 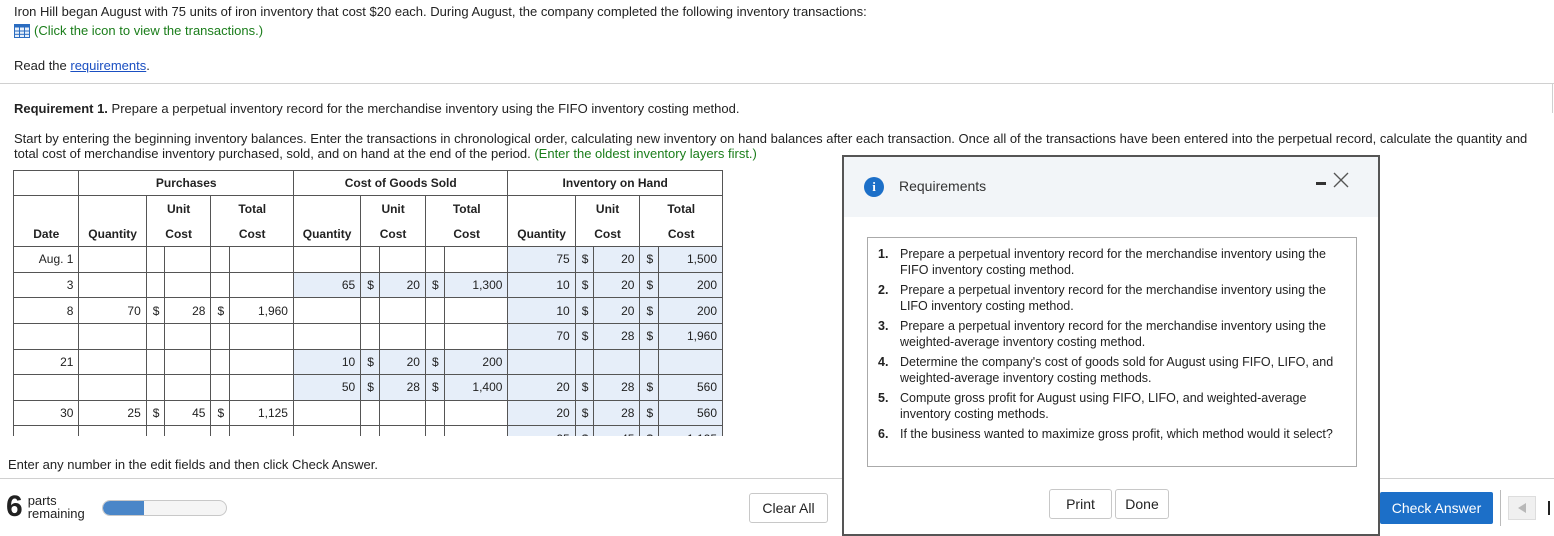 What do you see at coordinates (178, 208) in the screenshot?
I see `header-p-unit: Unit` at bounding box center [178, 208].